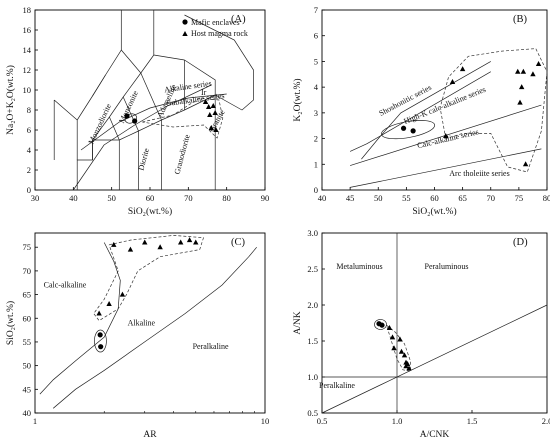 The height and width of the screenshot is (446, 550). I want to click on field-label: Calc-alkaline series, so click(447, 138).